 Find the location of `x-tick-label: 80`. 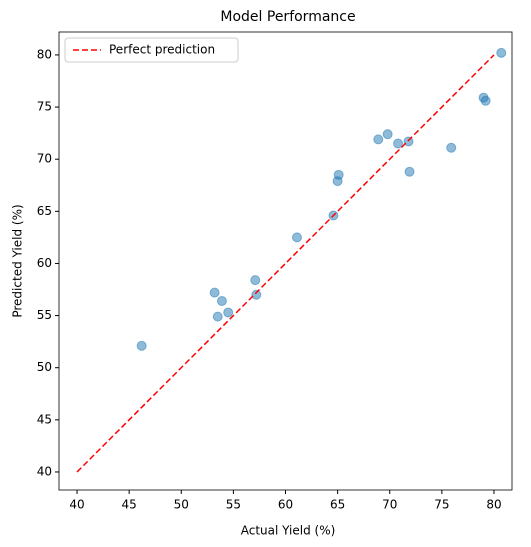

x-tick-label: 80 is located at coordinates (493, 505).